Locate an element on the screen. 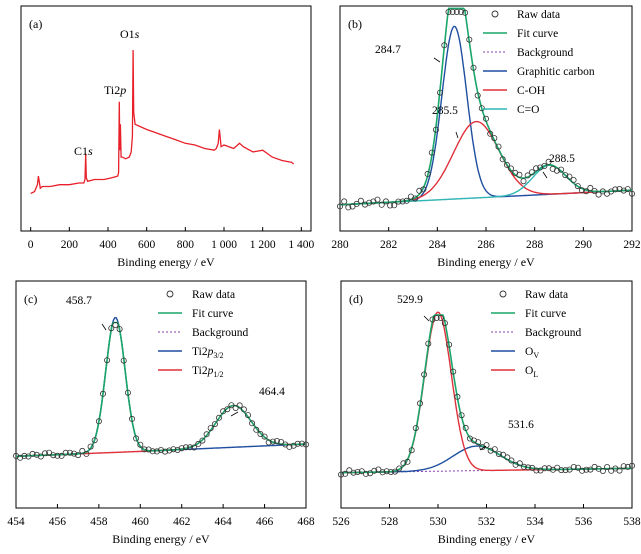 This screenshot has width=641, height=554. x-tick-label: 800 is located at coordinates (186, 245).